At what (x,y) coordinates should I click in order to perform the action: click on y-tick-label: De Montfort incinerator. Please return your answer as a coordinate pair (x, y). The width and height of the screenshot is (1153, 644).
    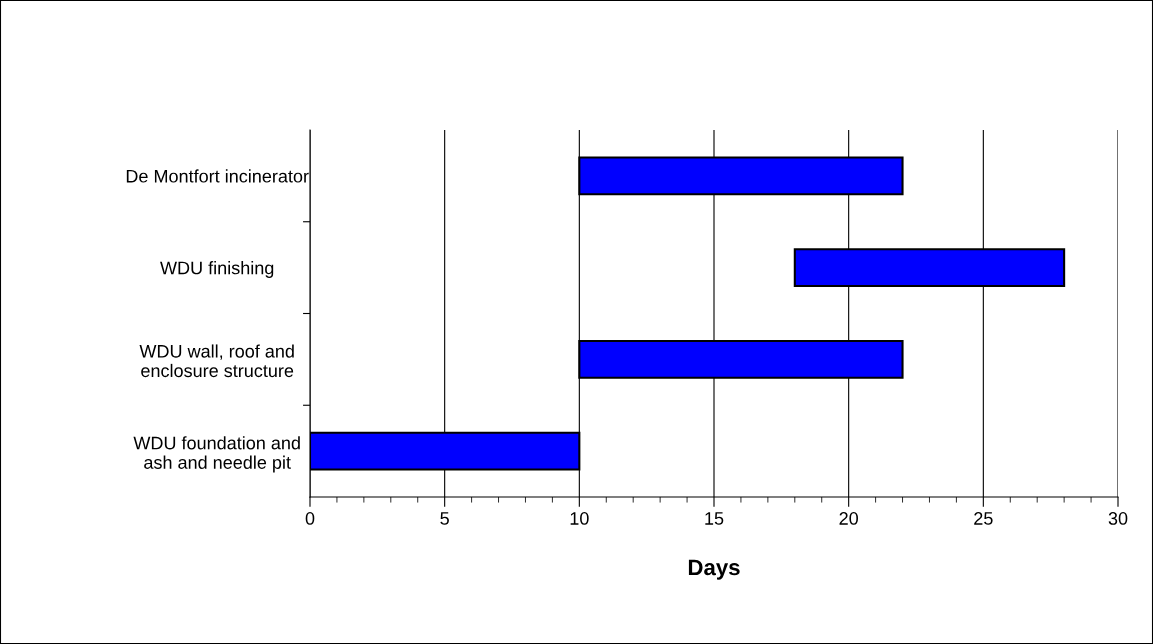
    Looking at the image, I should click on (217, 176).